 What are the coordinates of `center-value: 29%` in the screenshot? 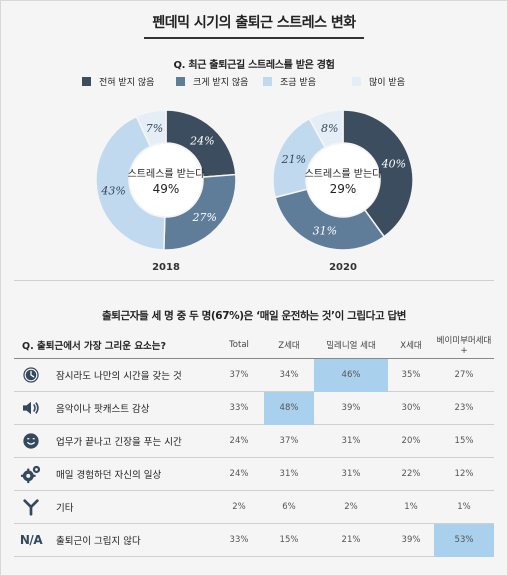 It's located at (343, 189).